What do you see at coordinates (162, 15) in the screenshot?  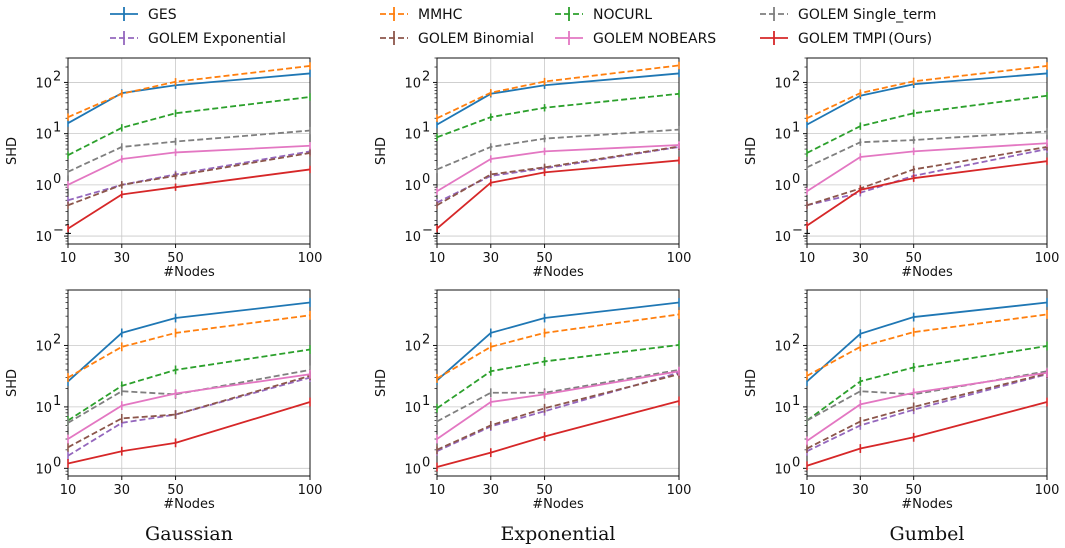 I see `legend-label-ges: GES` at bounding box center [162, 15].